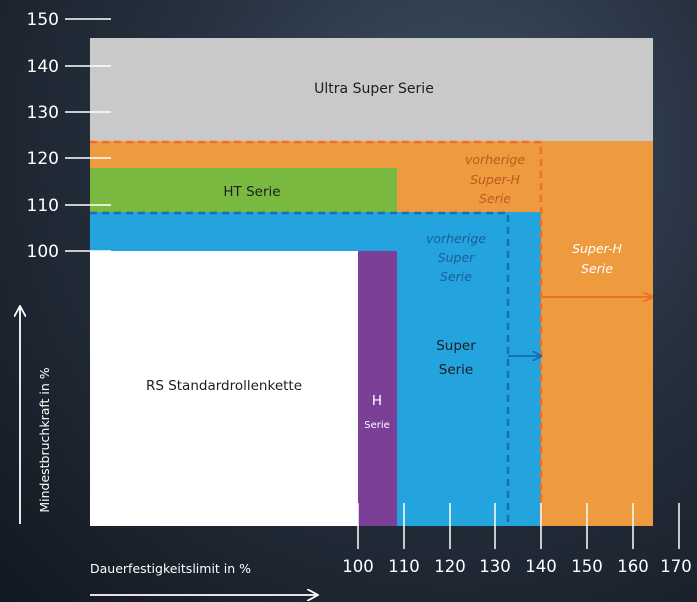  What do you see at coordinates (597, 248) in the screenshot?
I see `super-h-line1: Super-H` at bounding box center [597, 248].